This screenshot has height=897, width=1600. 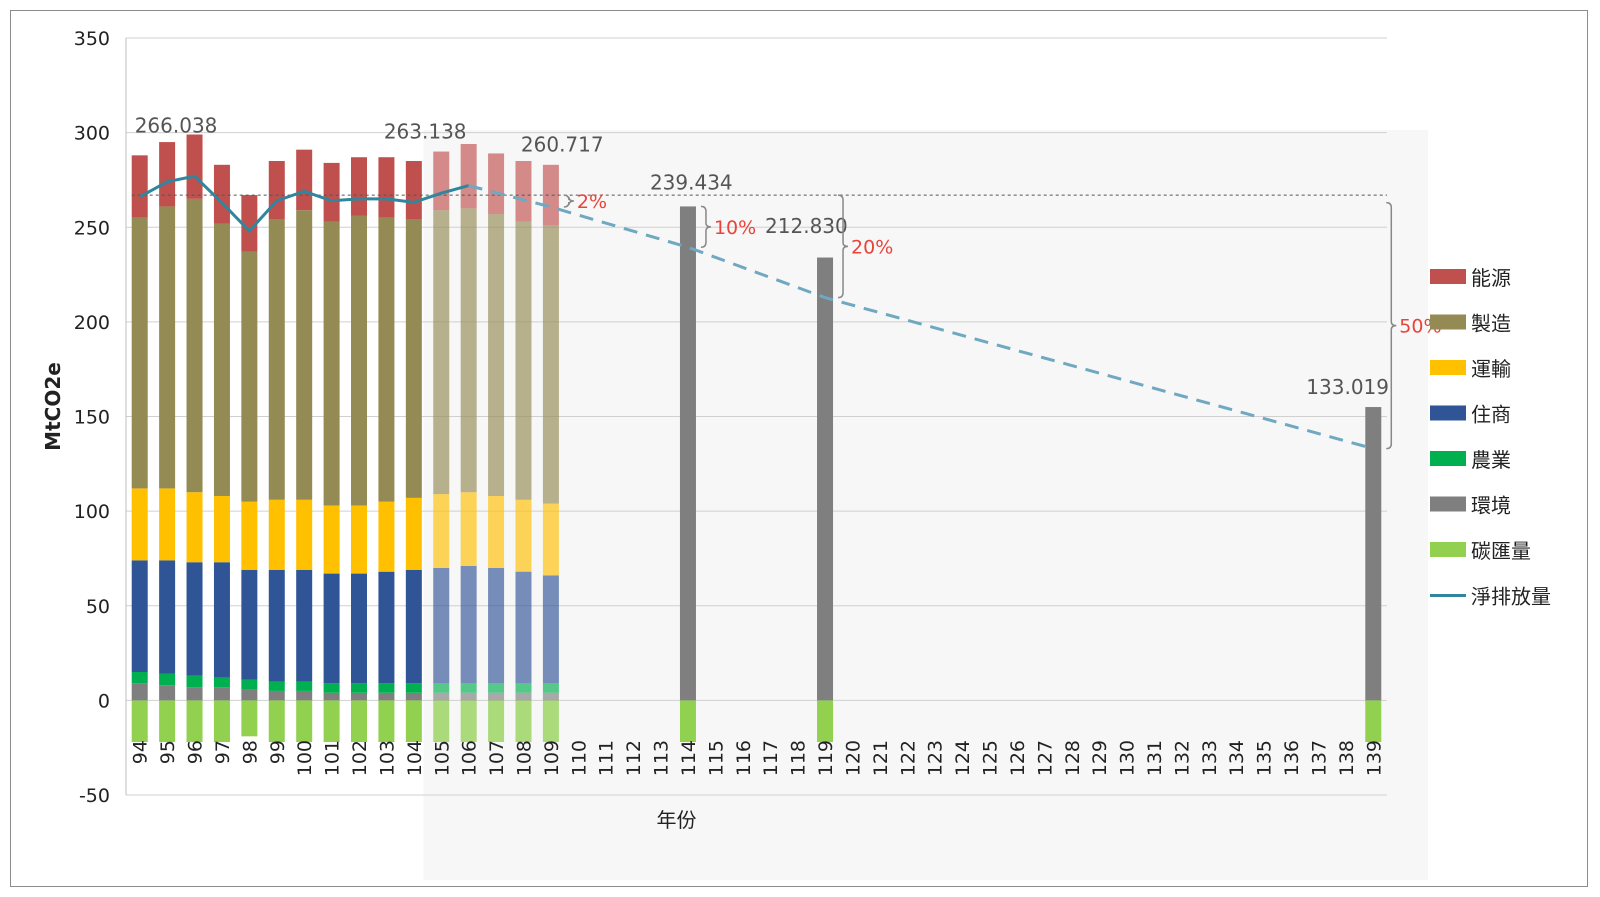 What do you see at coordinates (141, 752) in the screenshot?
I see `x-tick-label: 94` at bounding box center [141, 752].